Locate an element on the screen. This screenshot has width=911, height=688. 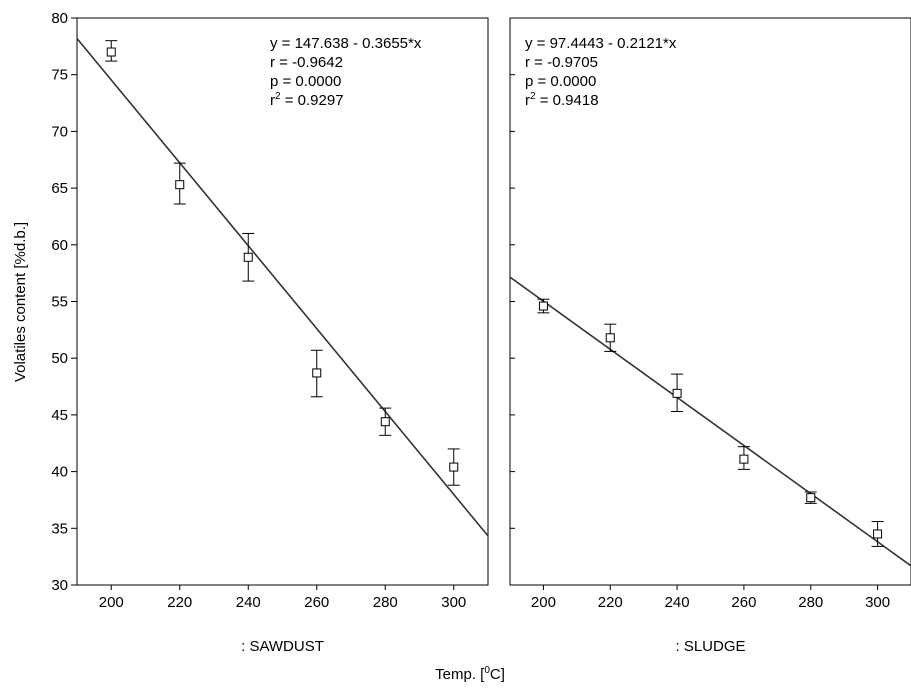
y-tick-group: 30 35 40 45 50 55 60 65 70 75 80 is located at coordinates (64, 302).